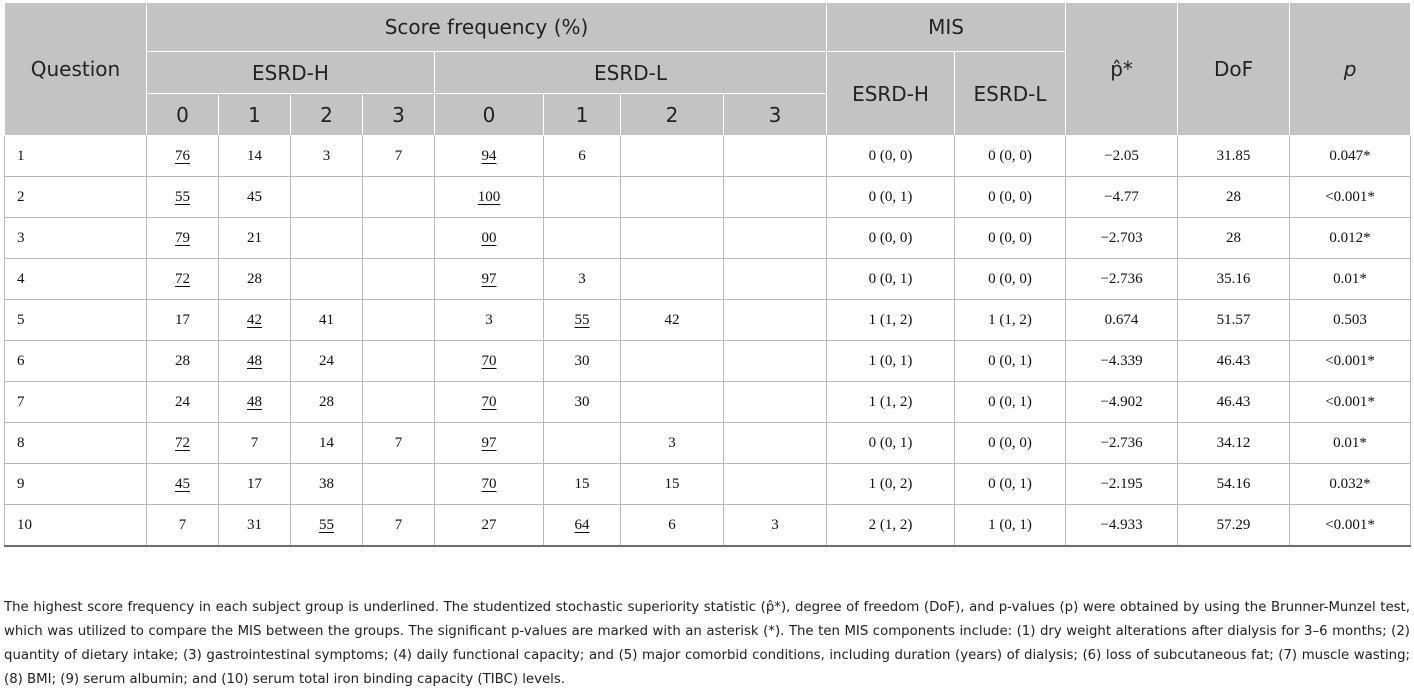 The height and width of the screenshot is (692, 1414). What do you see at coordinates (1122, 320) in the screenshot?
I see `cell-p-hat: 0.674` at bounding box center [1122, 320].